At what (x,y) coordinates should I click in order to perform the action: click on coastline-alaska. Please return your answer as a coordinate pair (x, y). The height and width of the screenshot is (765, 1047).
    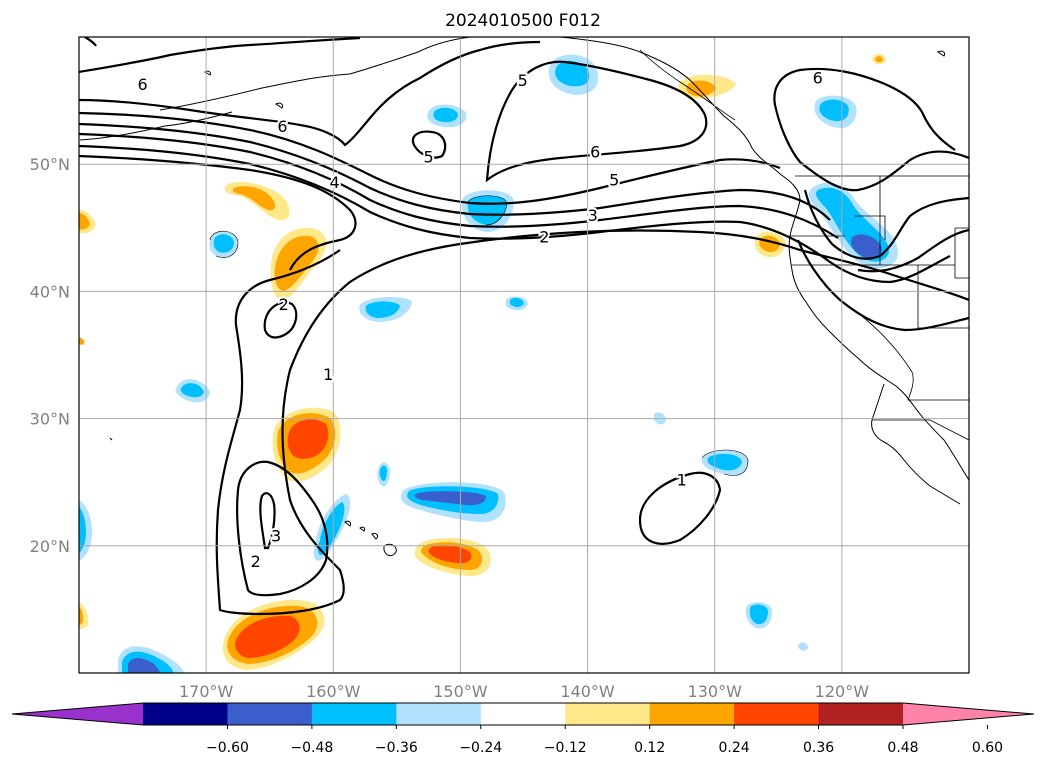
    Looking at the image, I should click on (315, 74).